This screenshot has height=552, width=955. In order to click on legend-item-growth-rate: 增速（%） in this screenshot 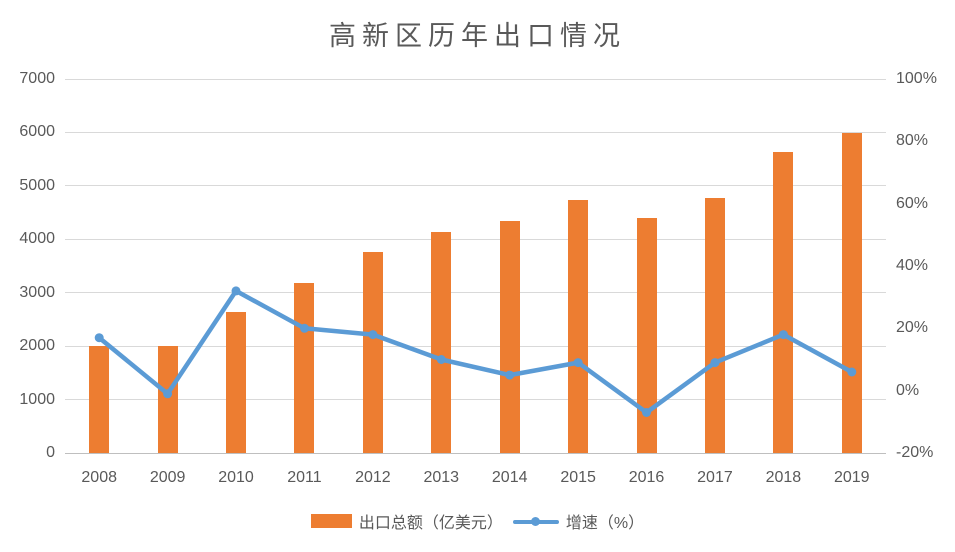, I will do `click(578, 521)`.